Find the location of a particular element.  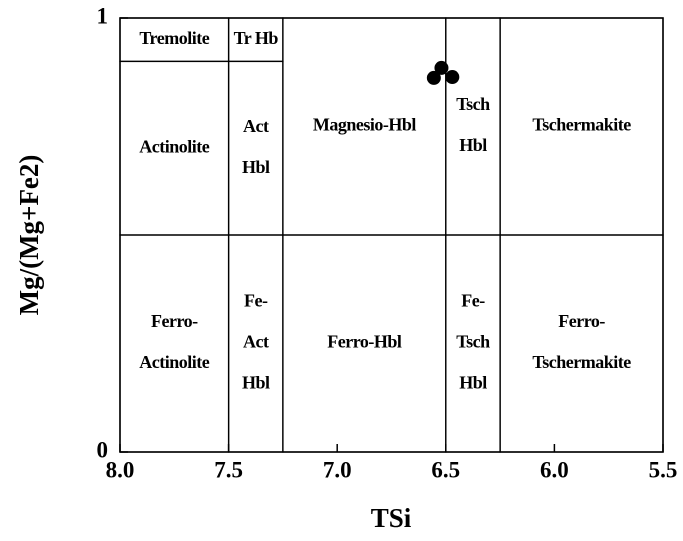

y-axis-label: Mg/(Mg+Fe2) is located at coordinates (29, 235).